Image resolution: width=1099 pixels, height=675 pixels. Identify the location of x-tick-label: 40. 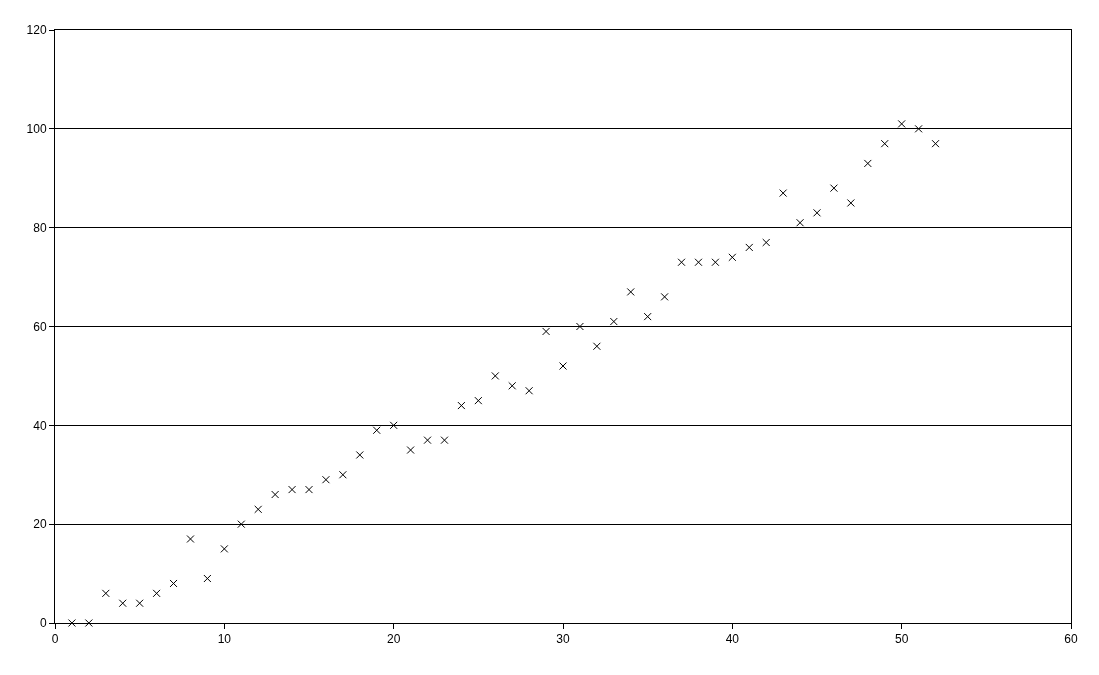
(732, 639).